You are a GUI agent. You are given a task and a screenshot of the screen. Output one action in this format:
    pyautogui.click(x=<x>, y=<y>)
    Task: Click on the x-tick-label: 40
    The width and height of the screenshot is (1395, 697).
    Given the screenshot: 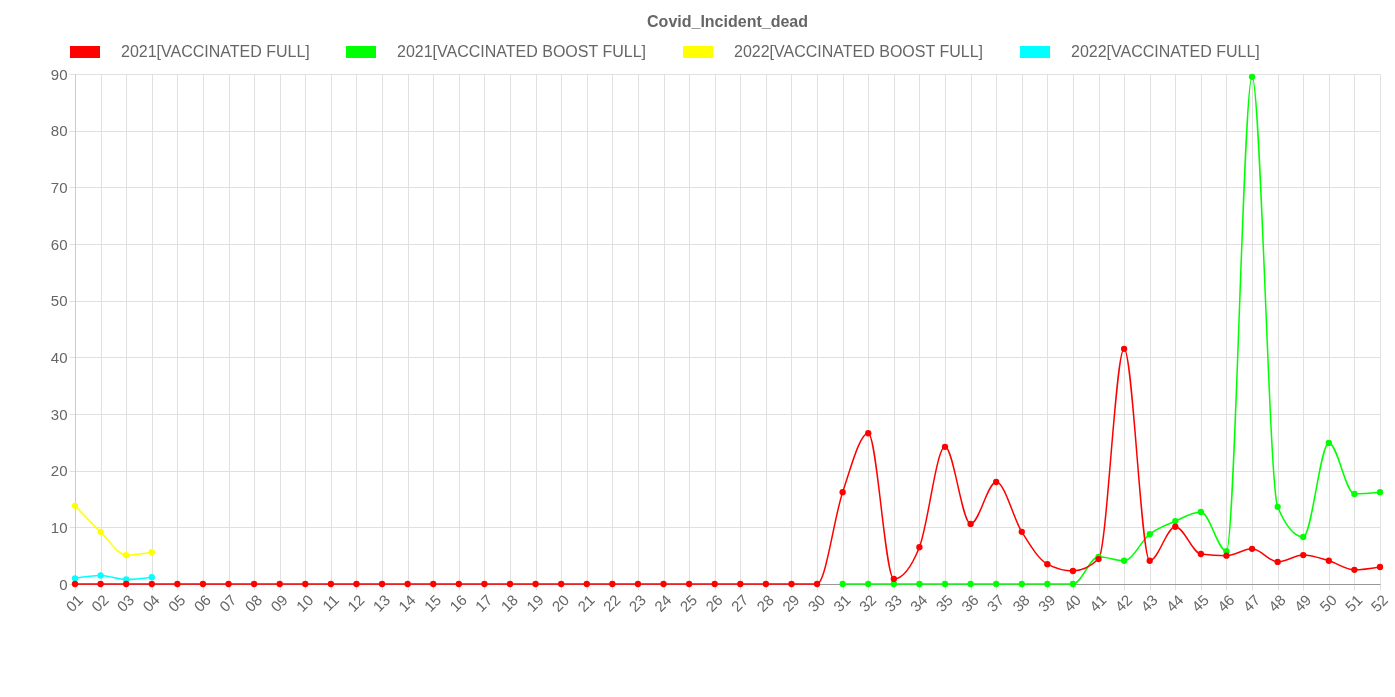 What is the action you would take?
    pyautogui.click(x=1072, y=603)
    